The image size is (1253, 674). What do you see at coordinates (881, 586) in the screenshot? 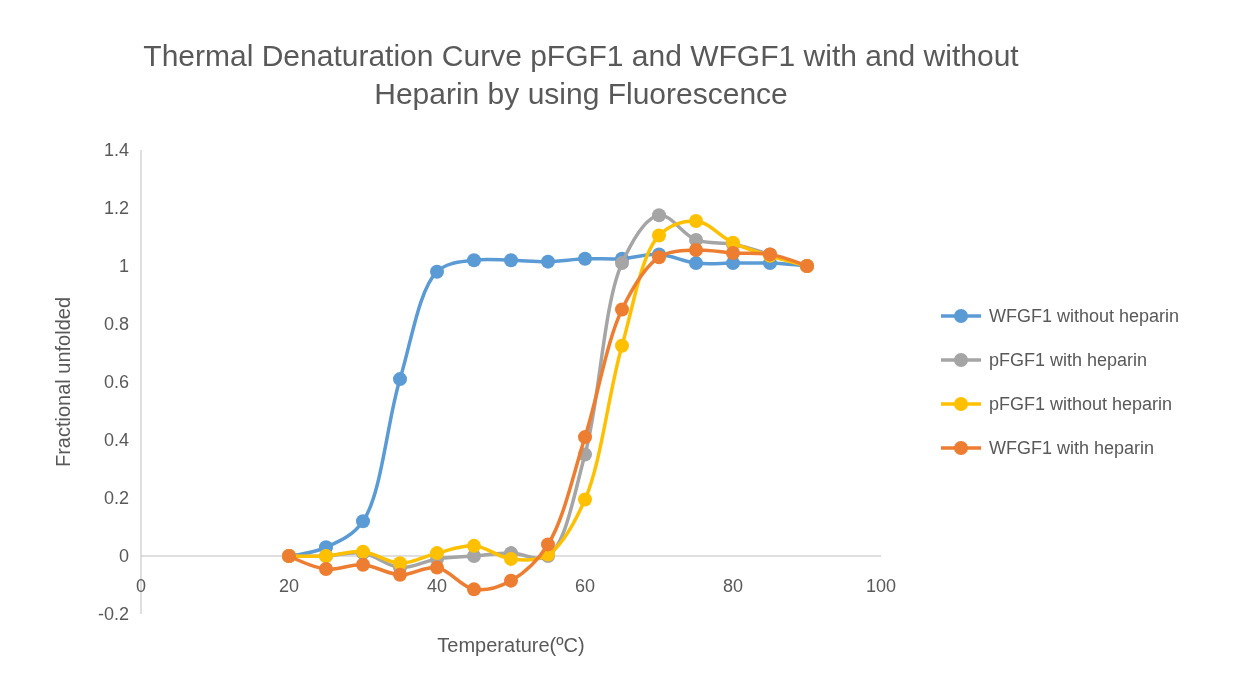
I see `x-tick-label: 100` at bounding box center [881, 586].